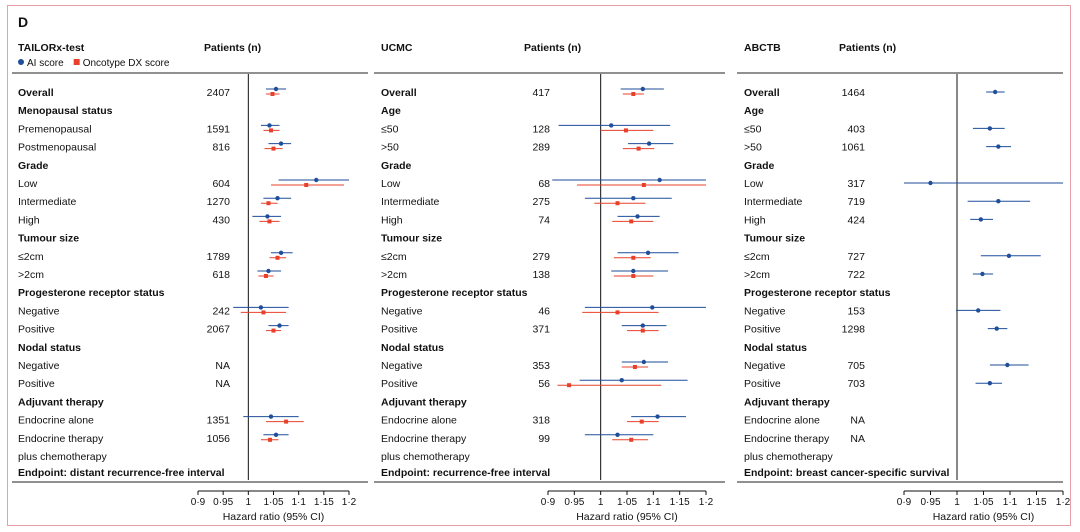 The height and width of the screenshot is (532, 1080). I want to click on x-tick-label: 1·15, so click(324, 502).